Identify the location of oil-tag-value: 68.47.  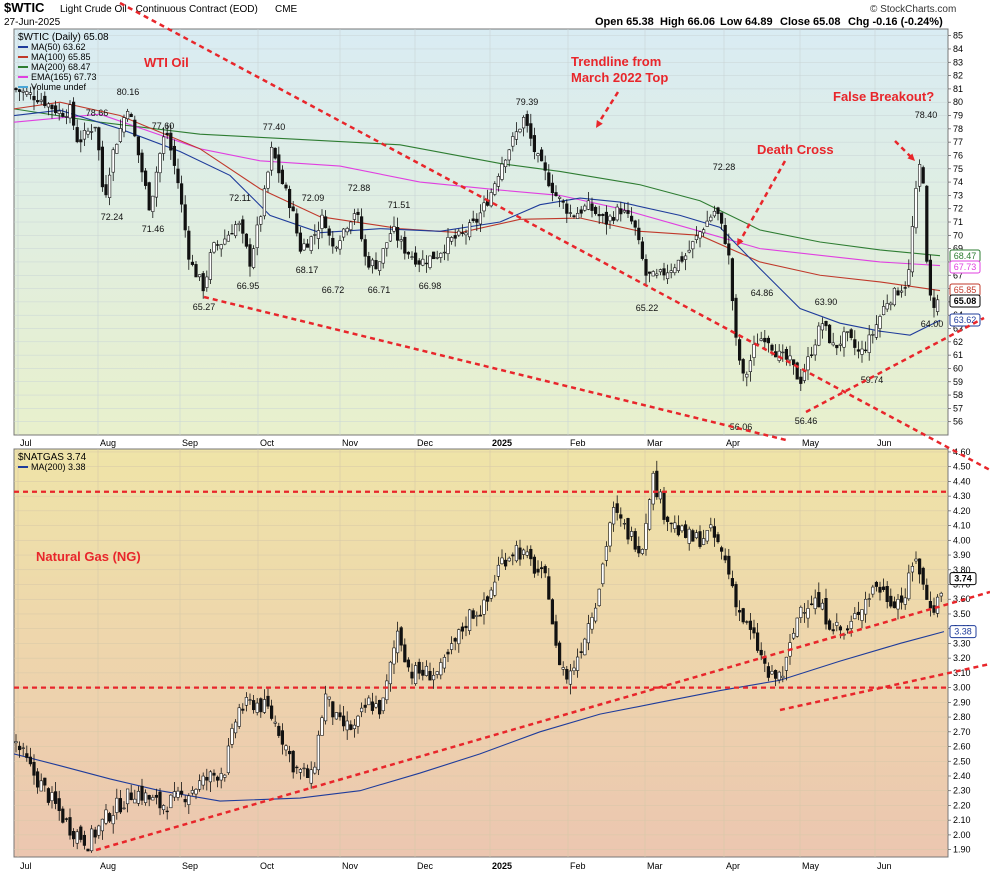
(965, 256).